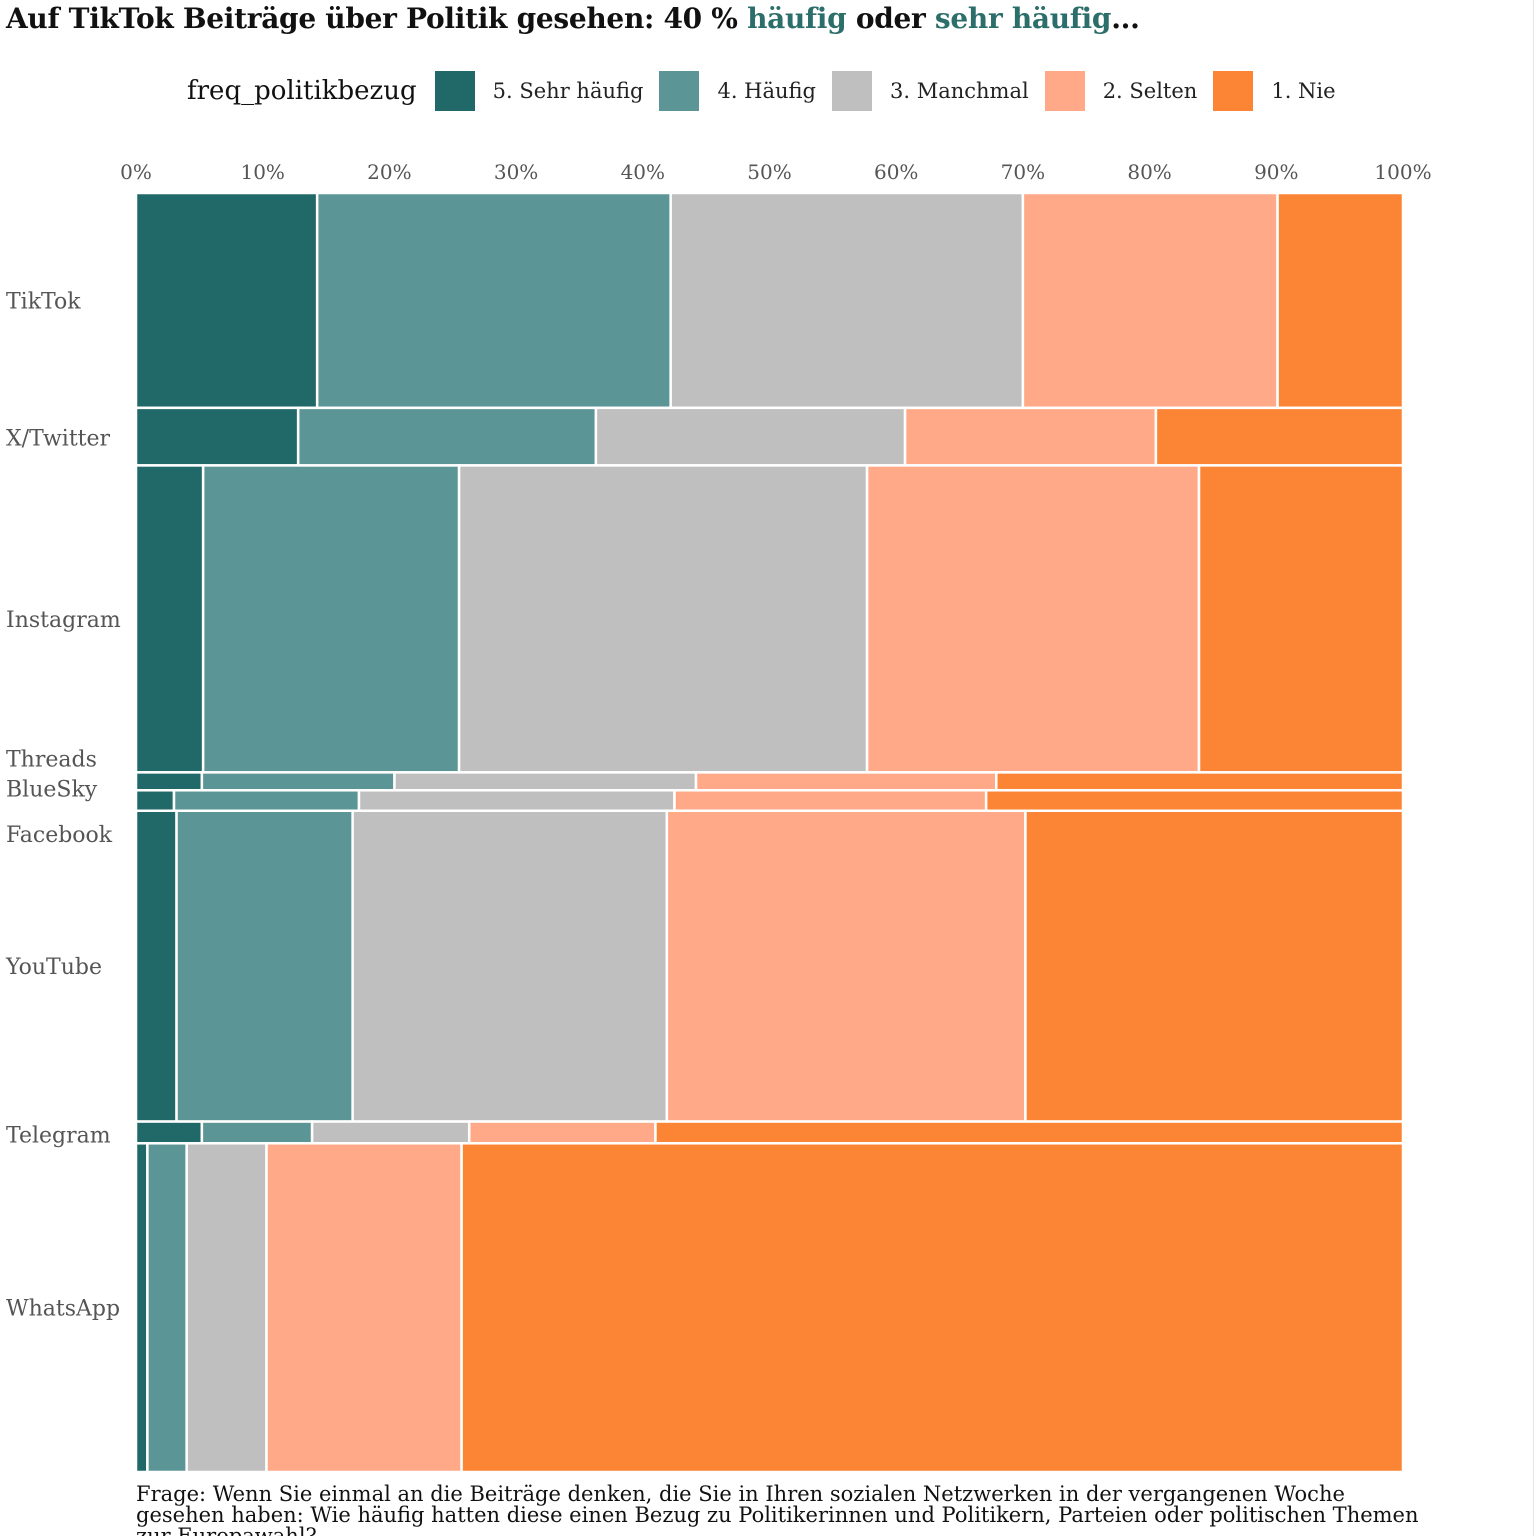 Image resolution: width=1536 pixels, height=1536 pixels. Describe the element at coordinates (1149, 172) in the screenshot. I see `x-tick-label: 80%` at that location.